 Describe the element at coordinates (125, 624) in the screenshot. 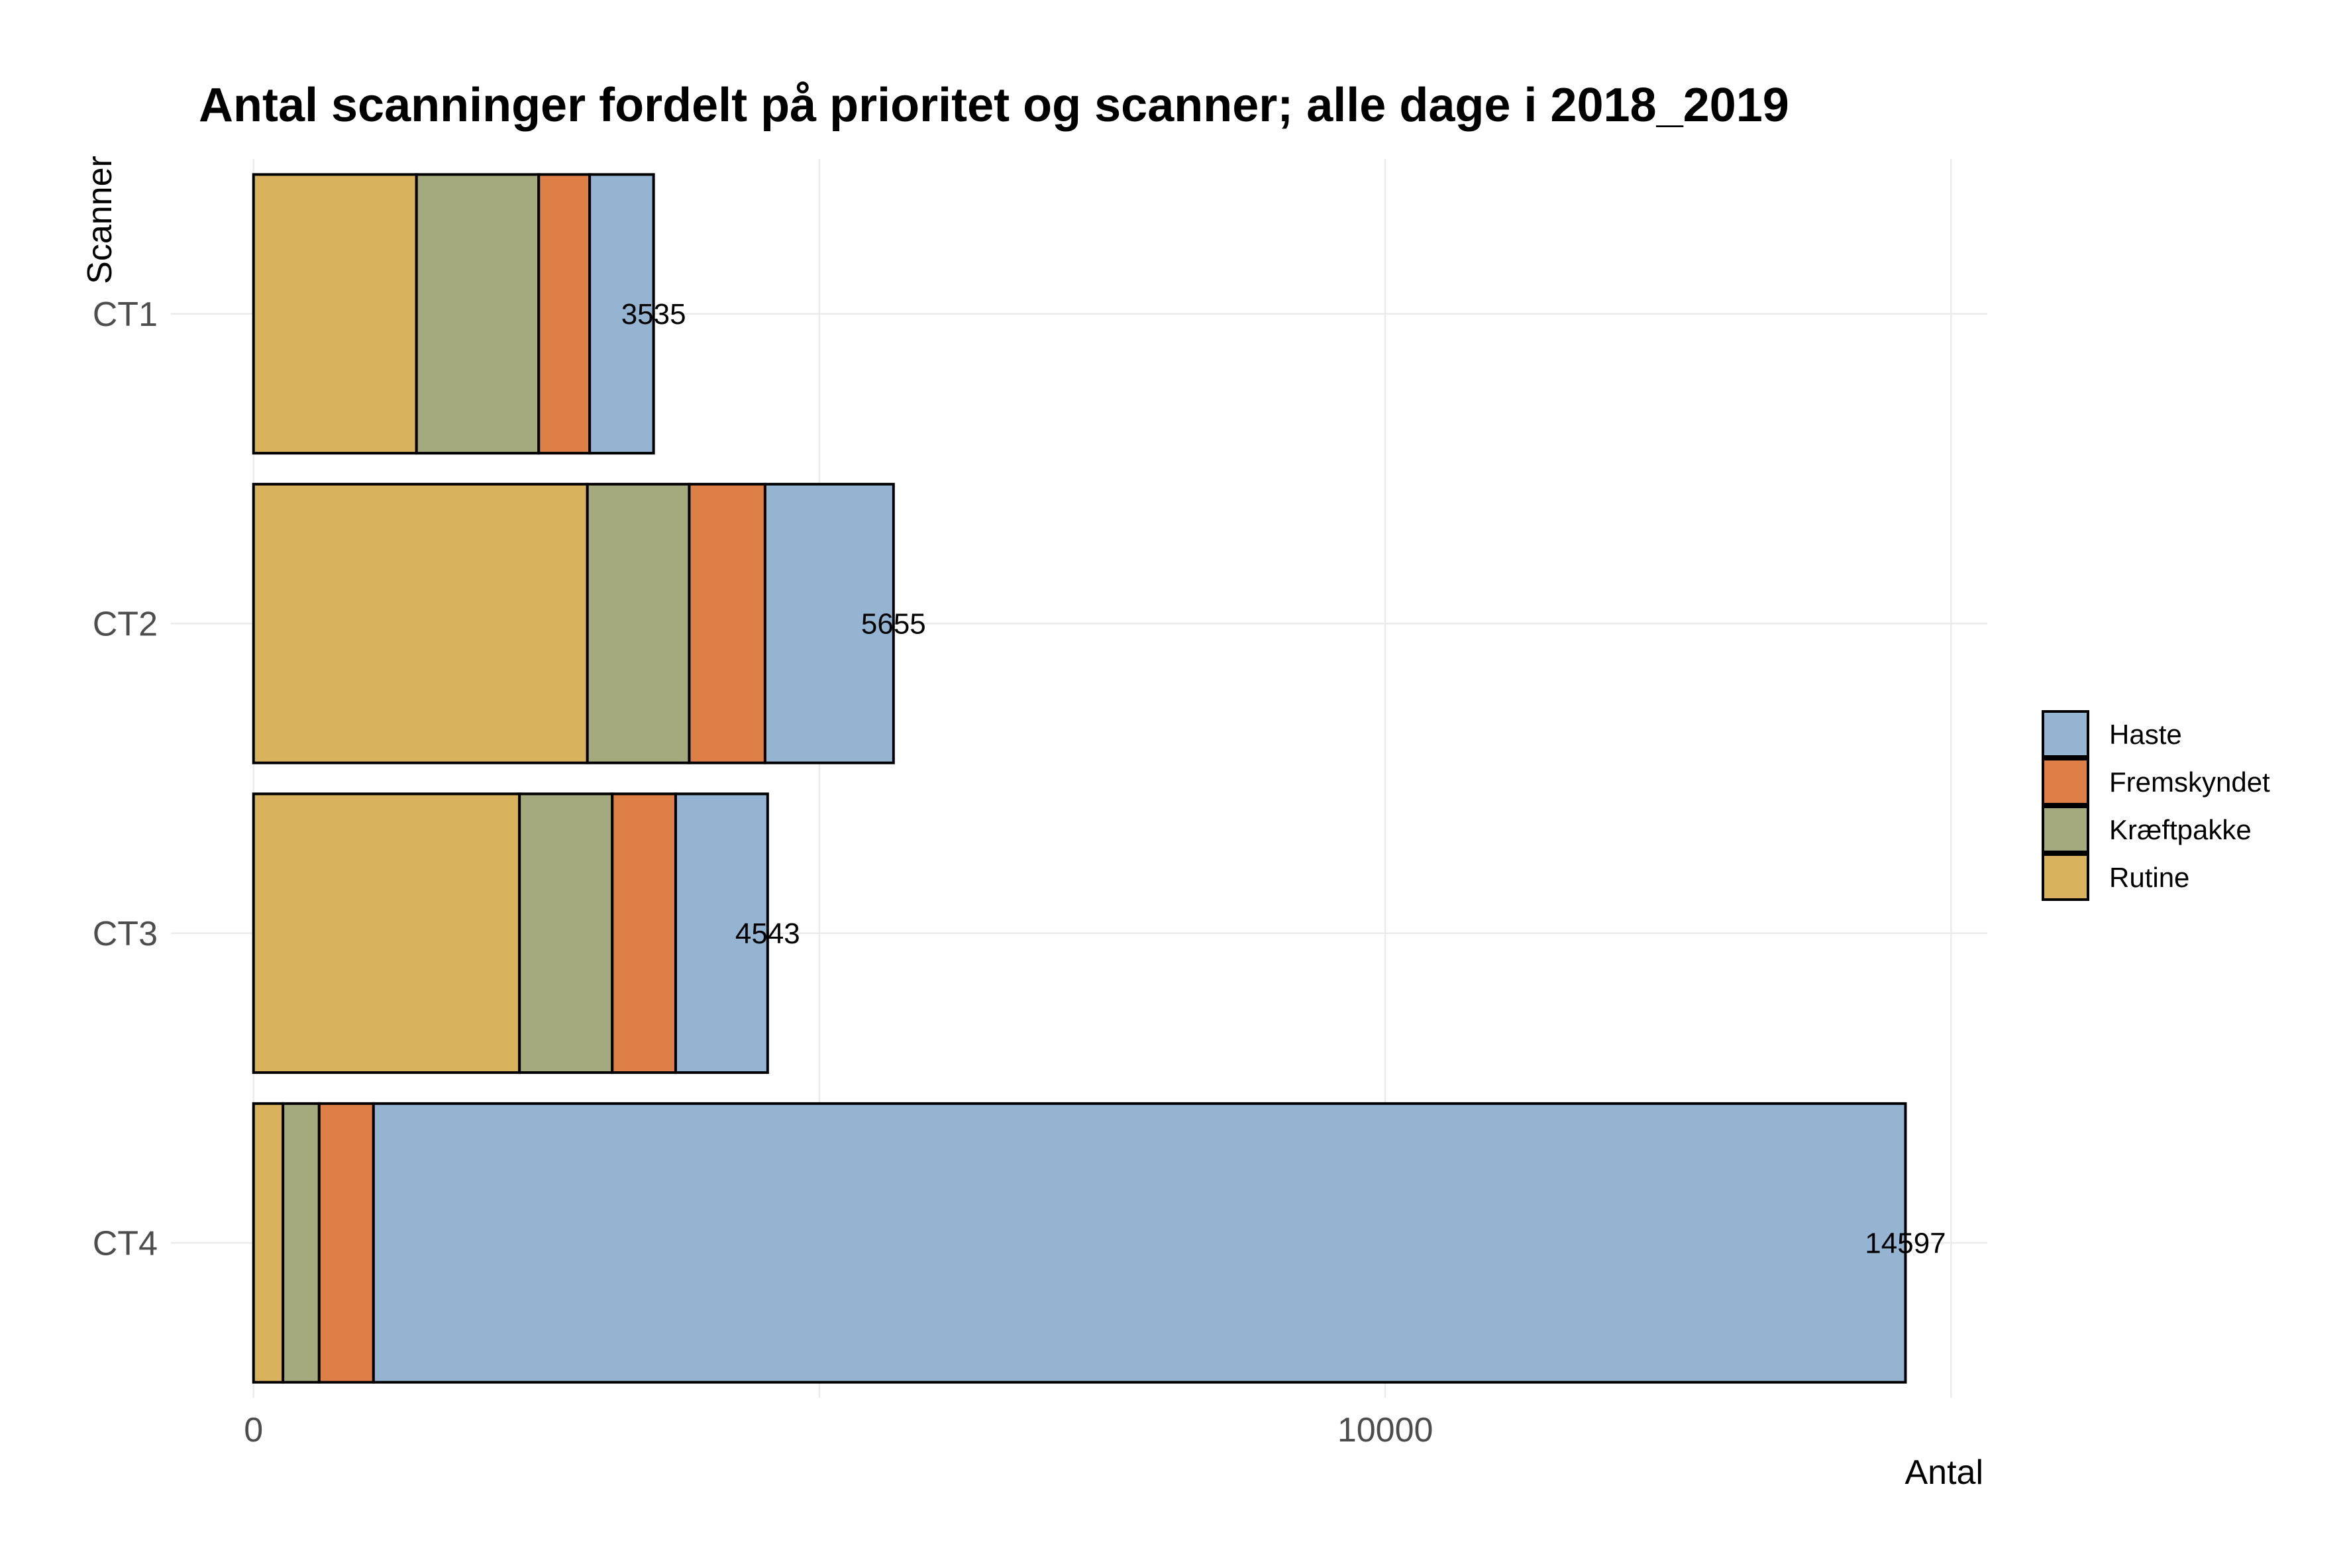

I see `y-tick-label-ct2: CT2` at that location.